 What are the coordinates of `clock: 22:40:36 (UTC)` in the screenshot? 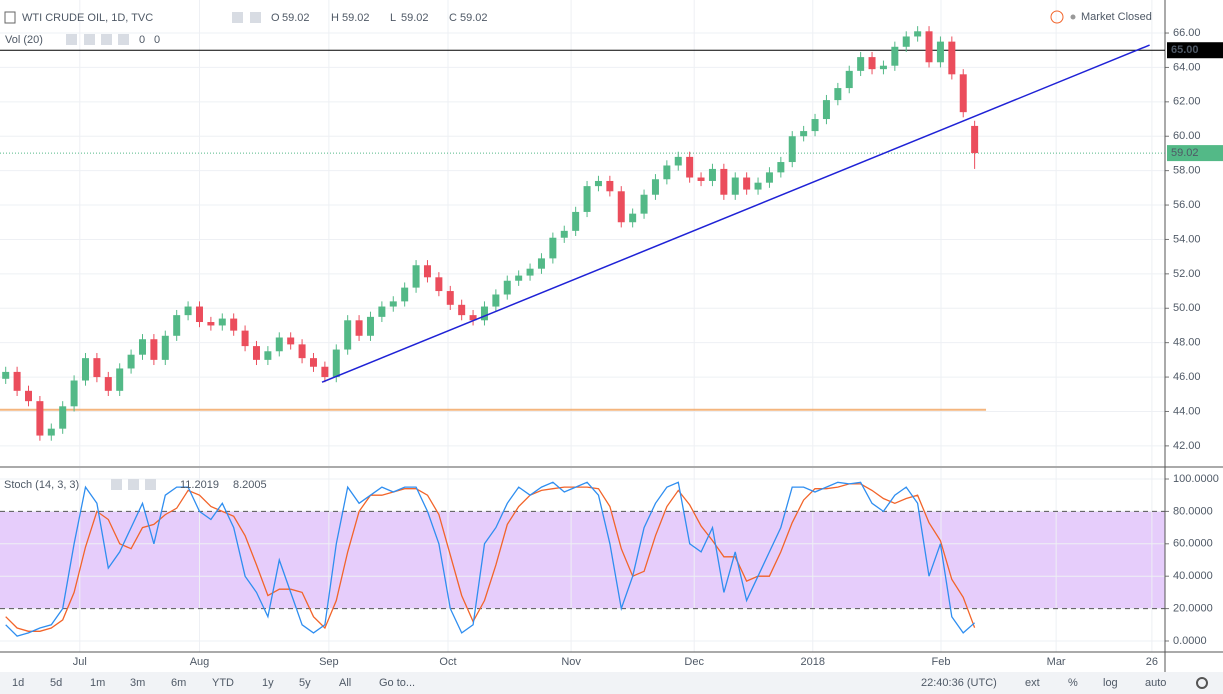 It's located at (959, 683).